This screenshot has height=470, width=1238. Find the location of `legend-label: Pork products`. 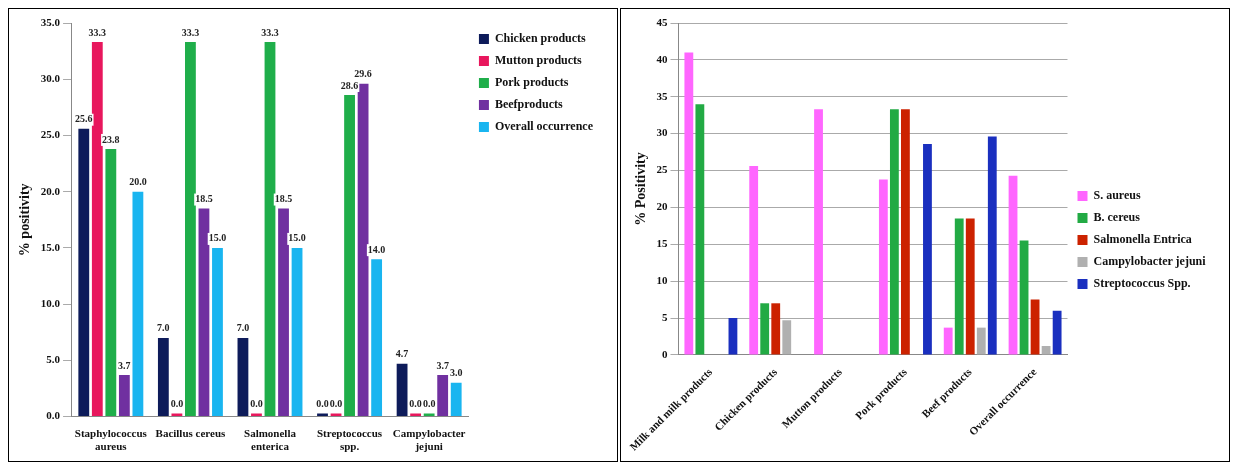

legend-label: Pork products is located at coordinates (531, 82).